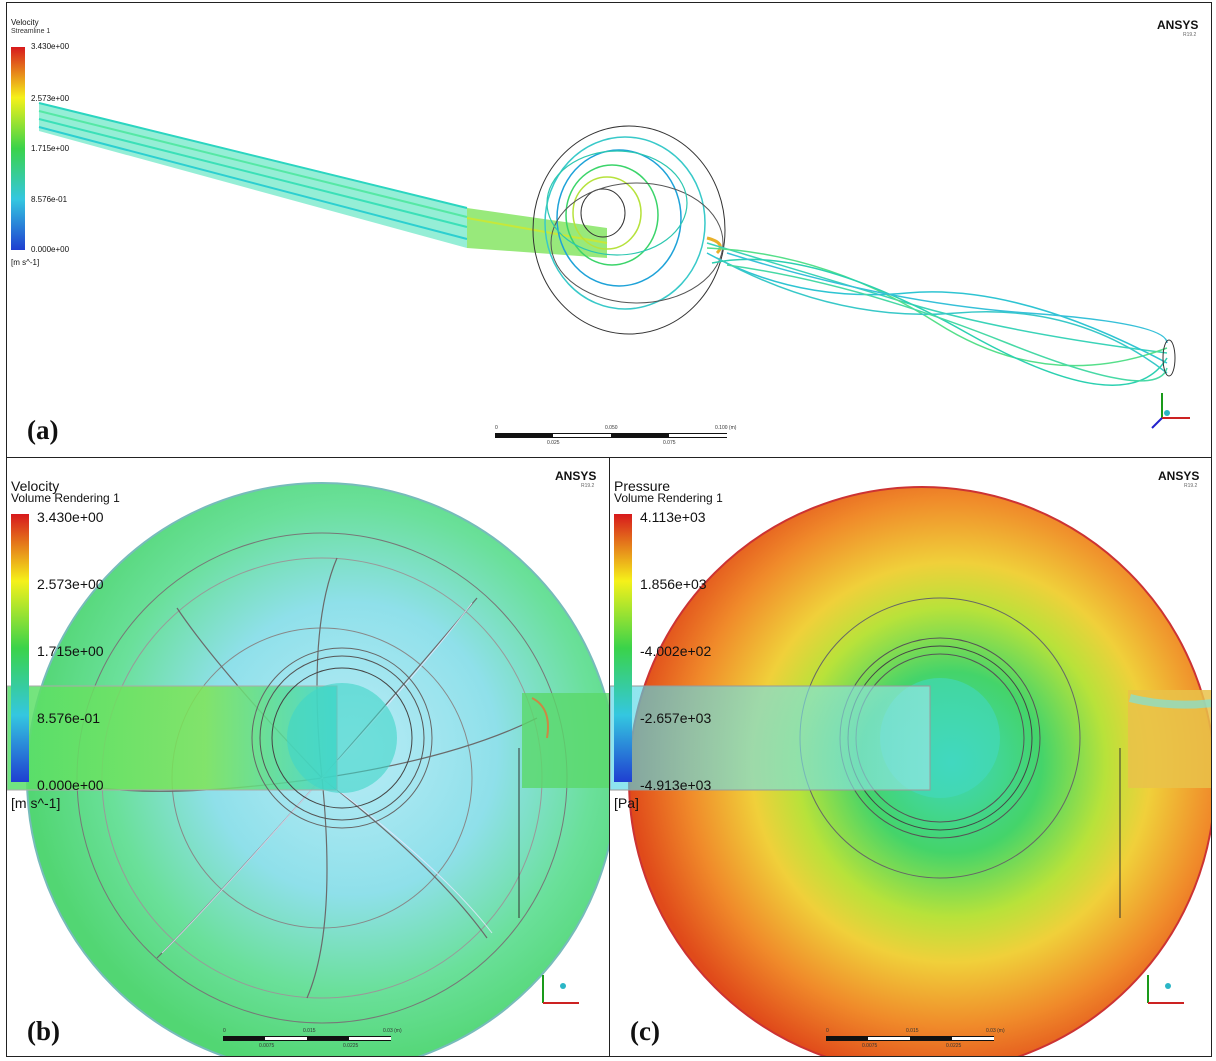 The image size is (1216, 1061). What do you see at coordinates (626, 803) in the screenshot?
I see `colorbar-unit: [Pa]` at bounding box center [626, 803].